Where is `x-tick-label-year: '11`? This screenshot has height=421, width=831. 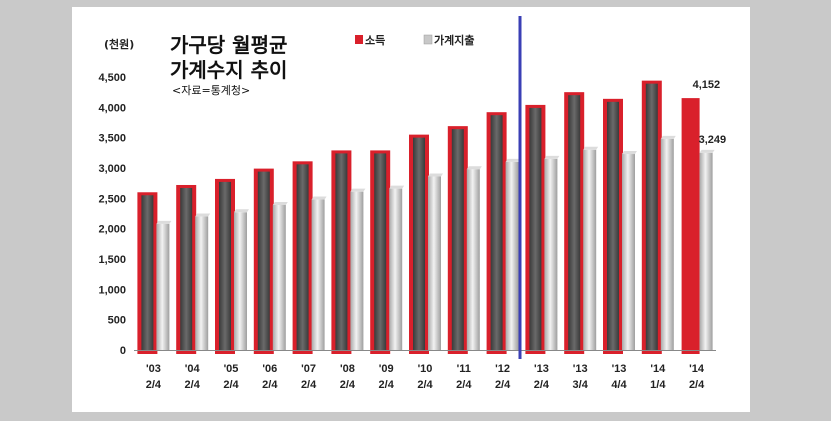 x-tick-label-year: '11 is located at coordinates (464, 369).